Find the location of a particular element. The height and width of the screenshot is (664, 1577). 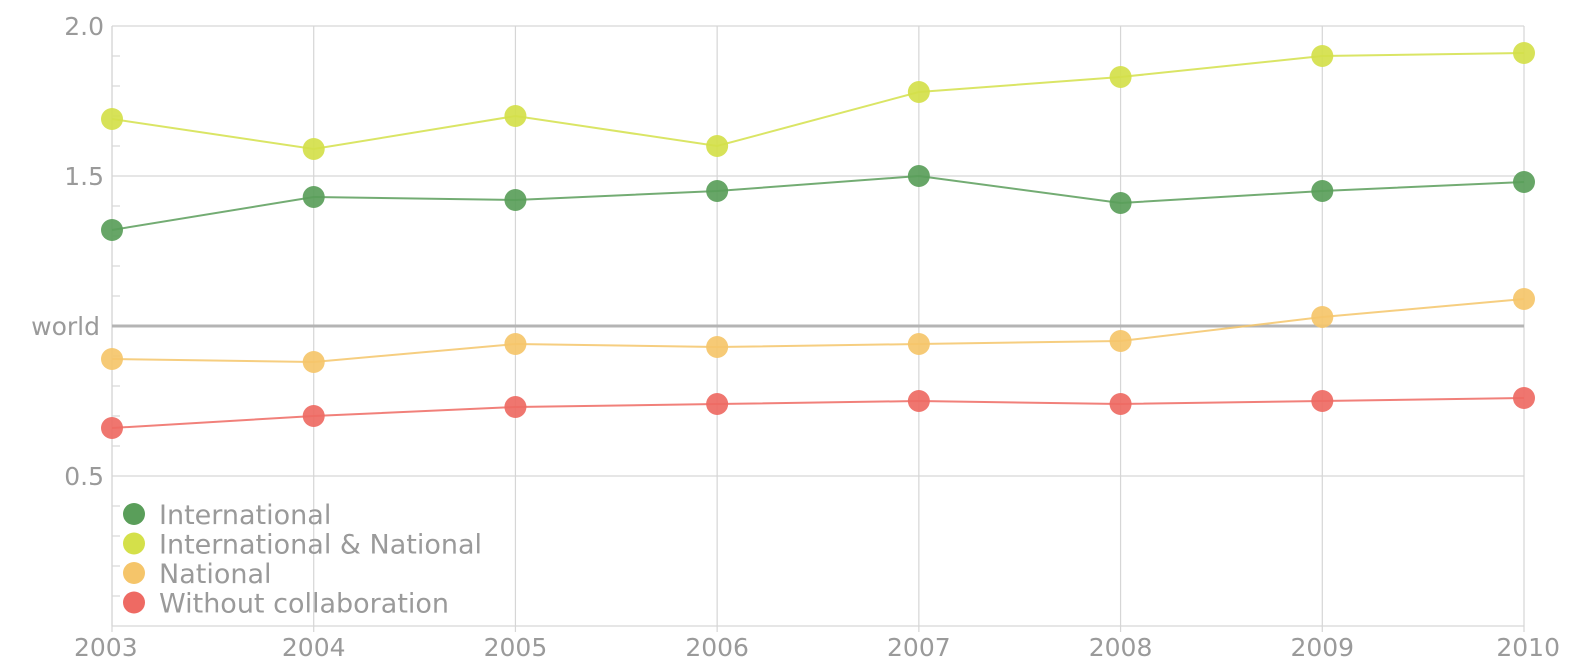

legend-label: International & National is located at coordinates (320, 545).